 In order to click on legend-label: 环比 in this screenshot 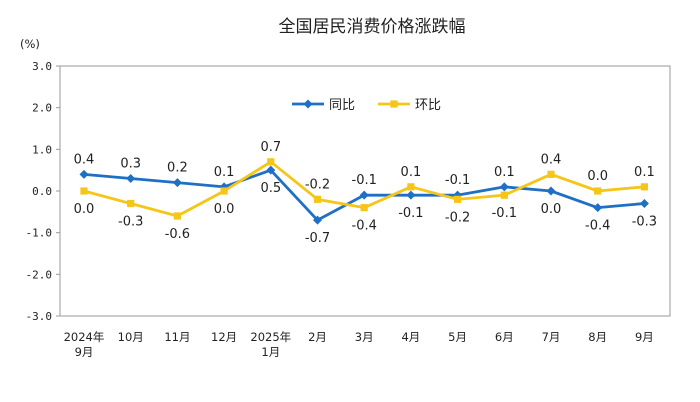, I will do `click(428, 105)`.